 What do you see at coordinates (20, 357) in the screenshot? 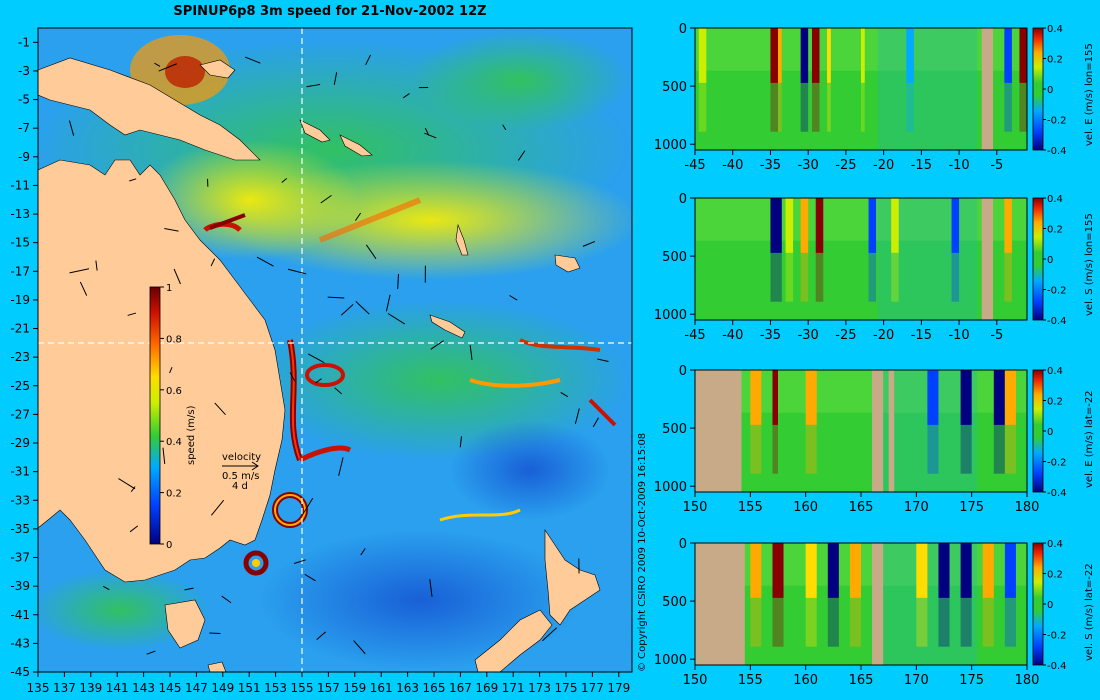
I see `map-y-tick-label: -23` at bounding box center [20, 357].